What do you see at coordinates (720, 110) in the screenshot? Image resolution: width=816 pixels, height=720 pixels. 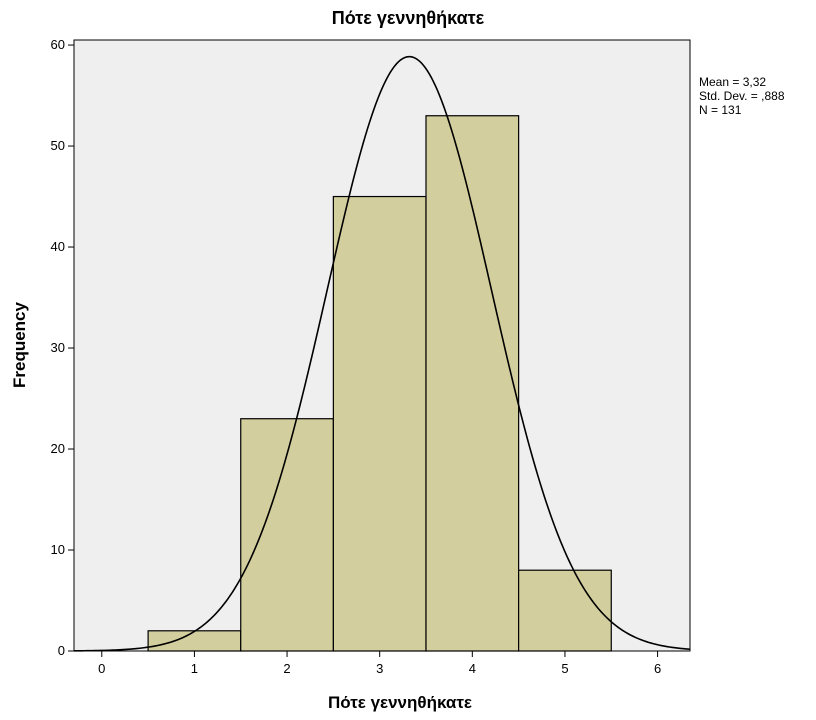 I see `stats-n: N = 131` at bounding box center [720, 110].